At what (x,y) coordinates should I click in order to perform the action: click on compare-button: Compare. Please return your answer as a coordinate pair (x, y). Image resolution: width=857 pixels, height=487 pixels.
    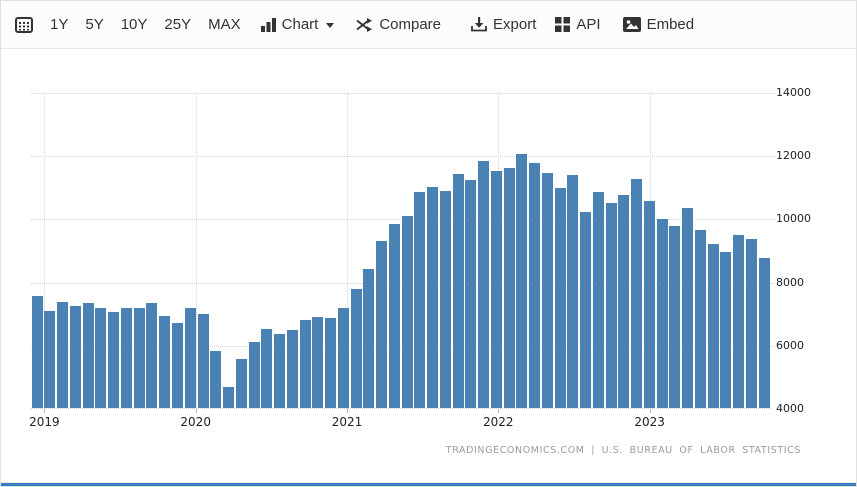
    Looking at the image, I should click on (398, 24).